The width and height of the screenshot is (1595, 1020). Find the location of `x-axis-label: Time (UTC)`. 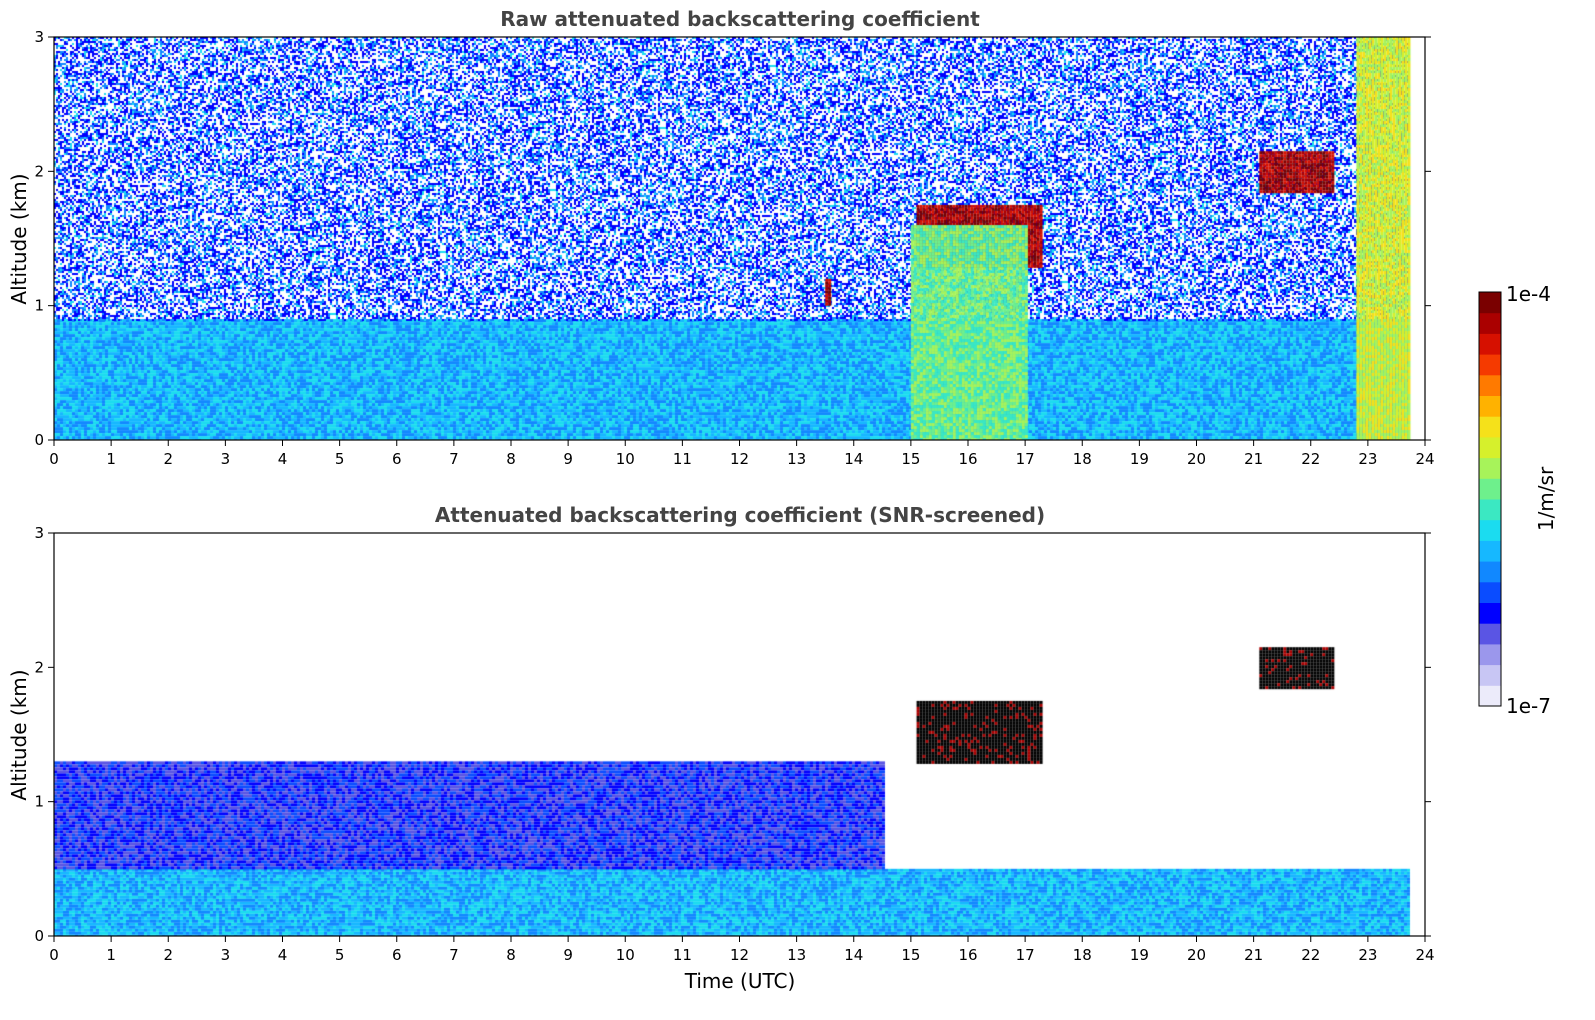

x-axis-label: Time (UTC) is located at coordinates (740, 981).